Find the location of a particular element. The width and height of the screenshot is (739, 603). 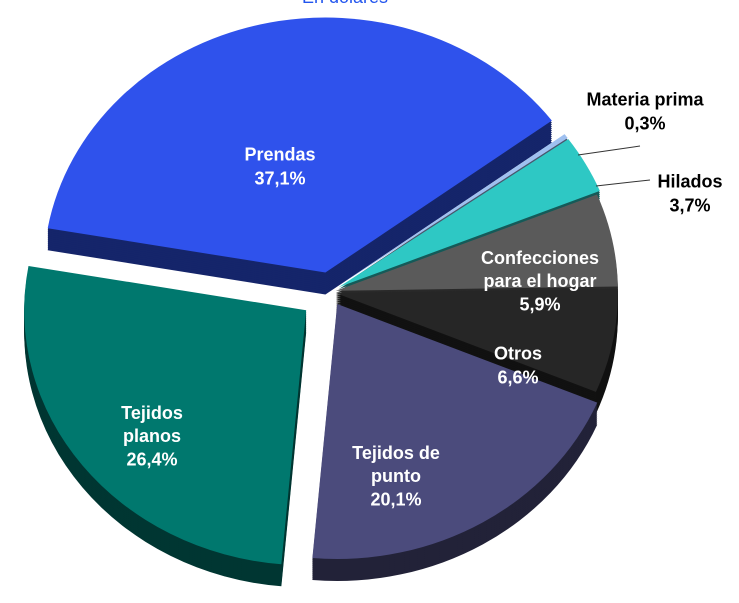

slice-value-label: 26,4% is located at coordinates (152, 459).